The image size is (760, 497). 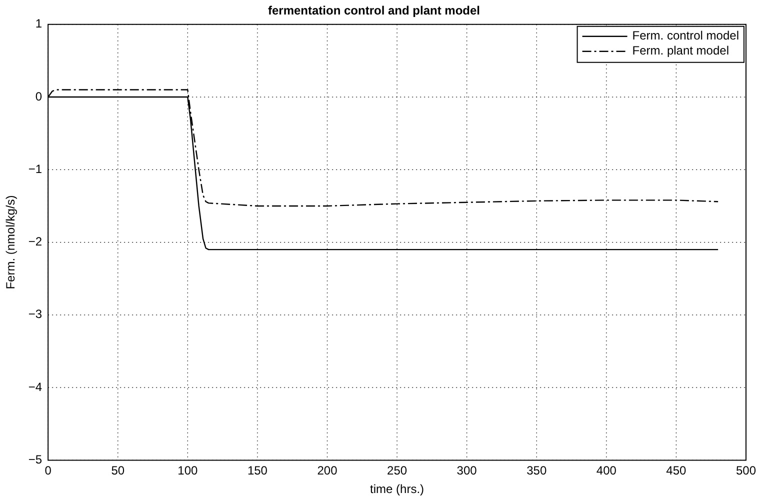 I want to click on x-tick-label: 400, so click(x=606, y=471).